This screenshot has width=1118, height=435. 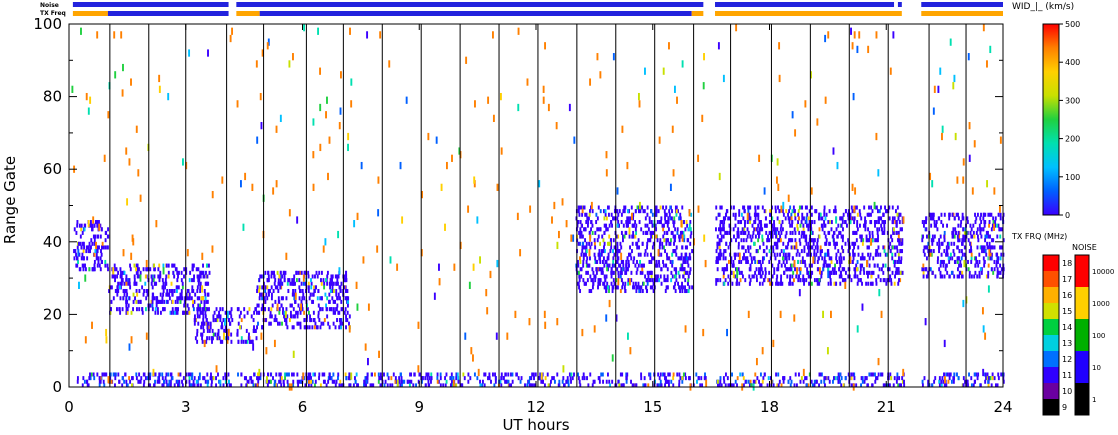 I want to click on txfreq-strip-label: TX Freq, so click(x=53, y=13).